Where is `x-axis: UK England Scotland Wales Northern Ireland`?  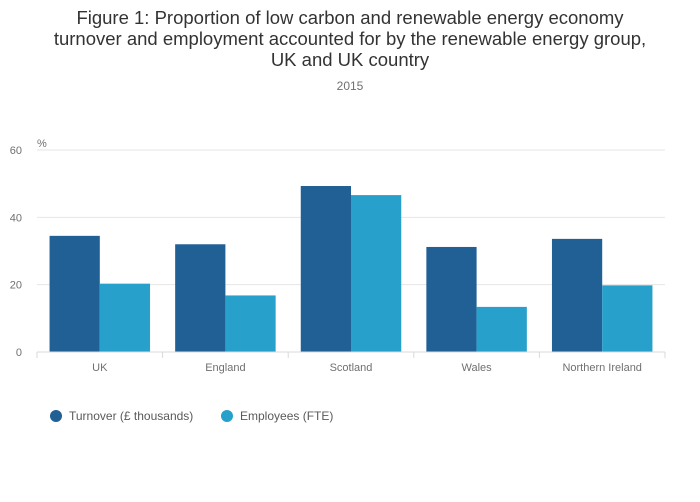
x-axis: UK England Scotland Wales Northern Ireland is located at coordinates (351, 362).